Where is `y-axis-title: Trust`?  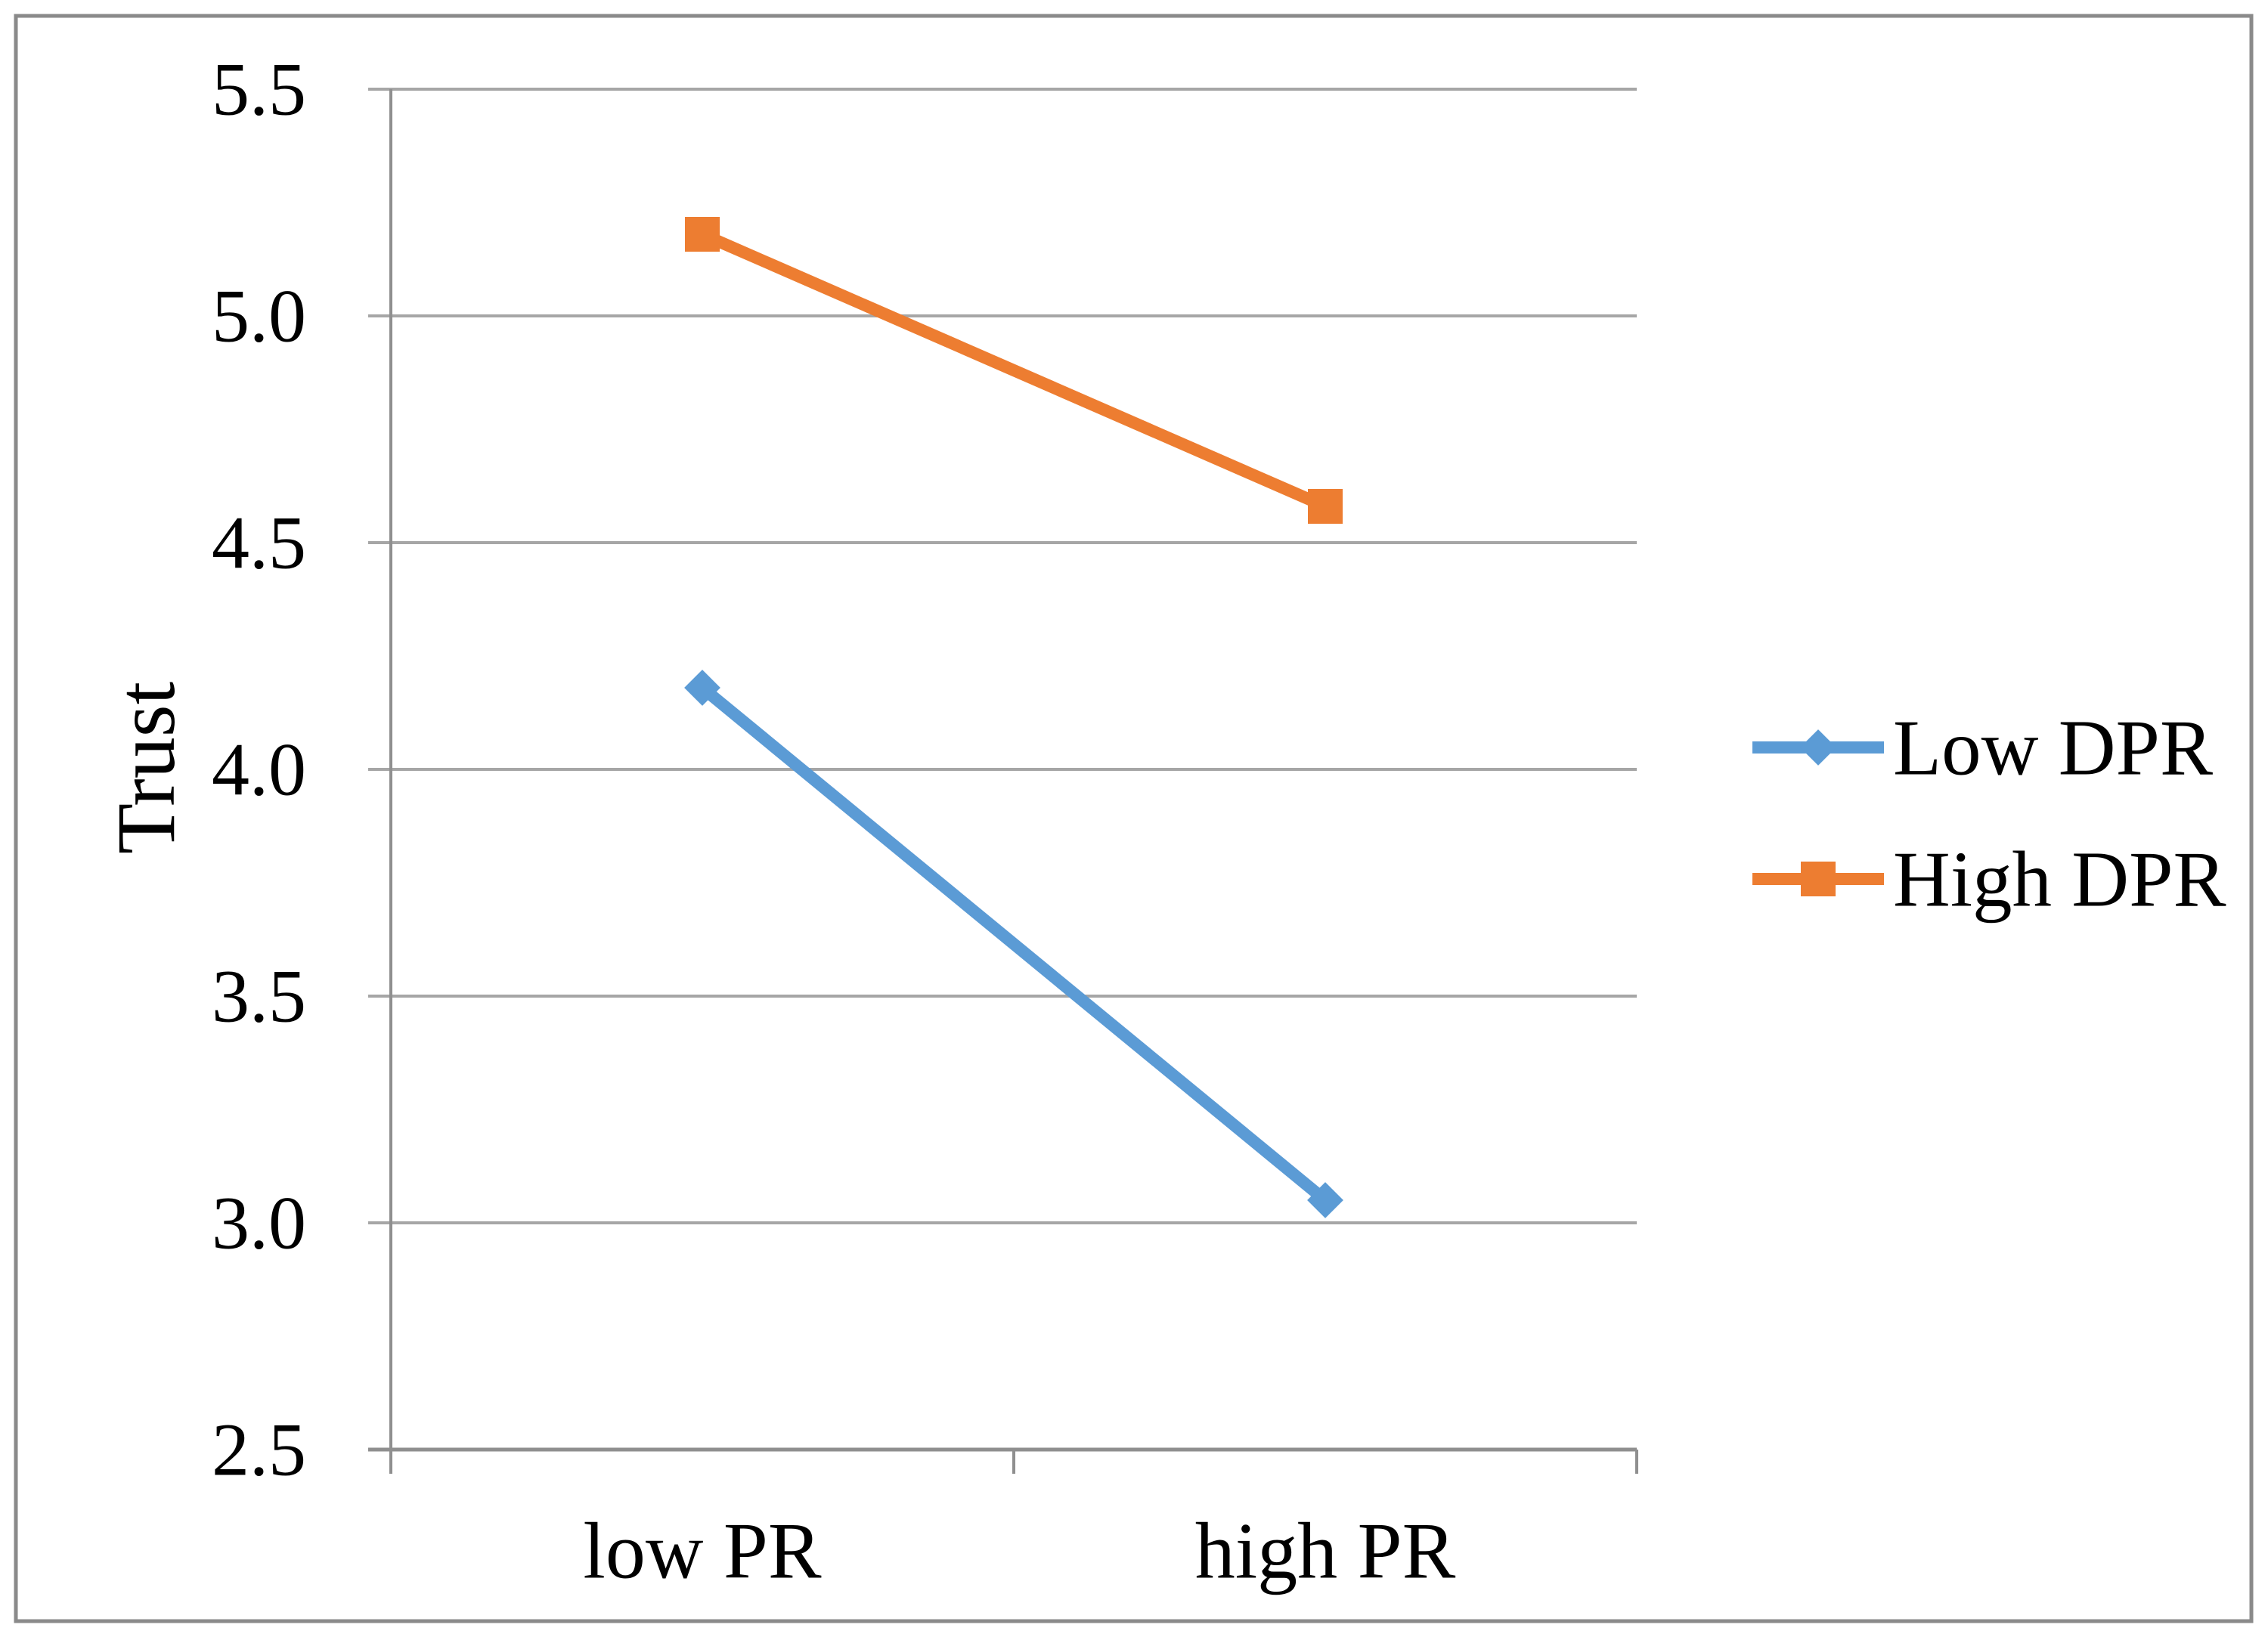 y-axis-title: Trust is located at coordinates (146, 768).